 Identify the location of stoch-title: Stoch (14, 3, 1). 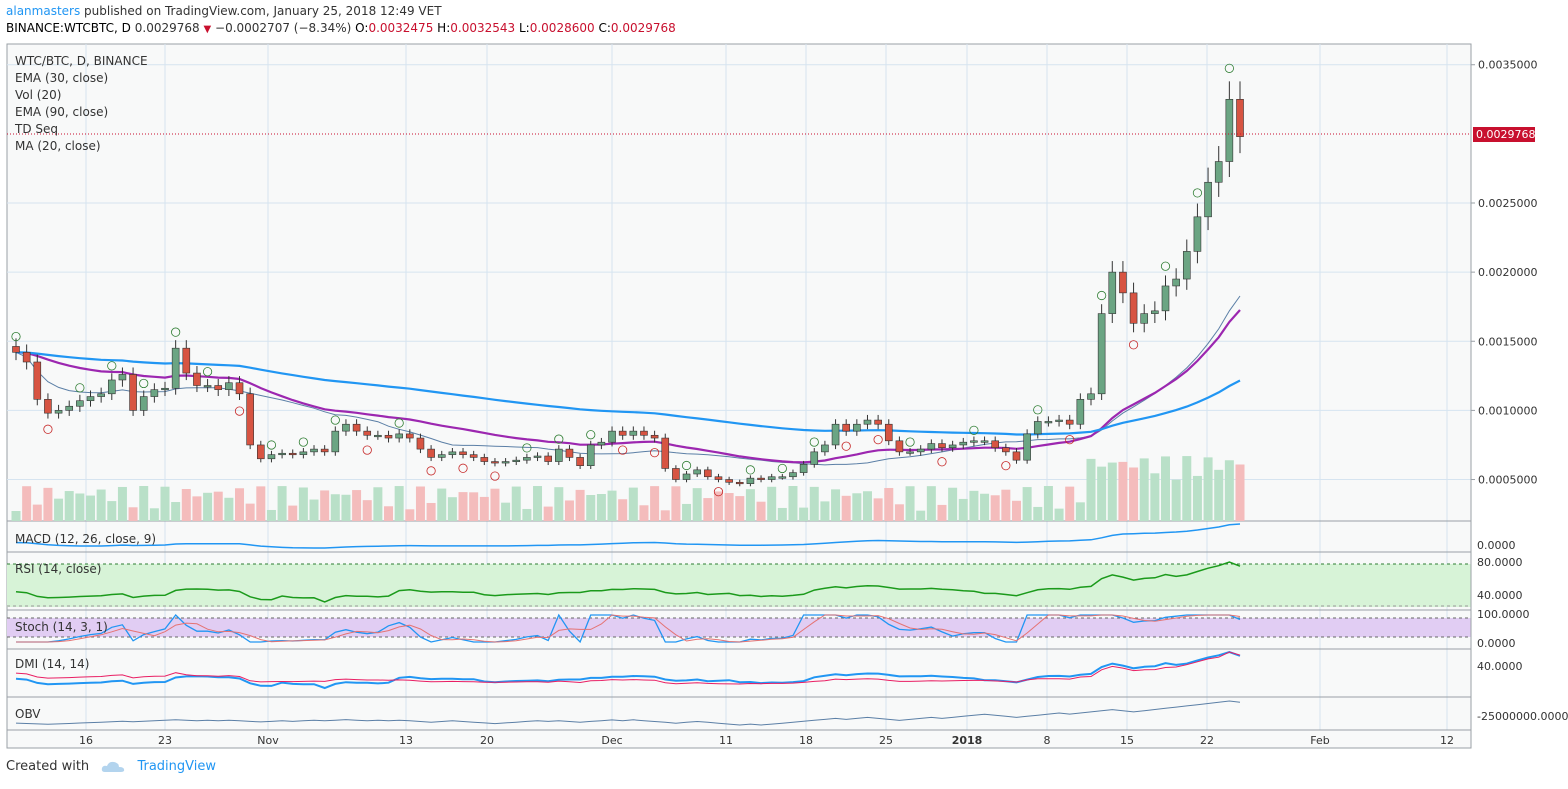
(61, 627).